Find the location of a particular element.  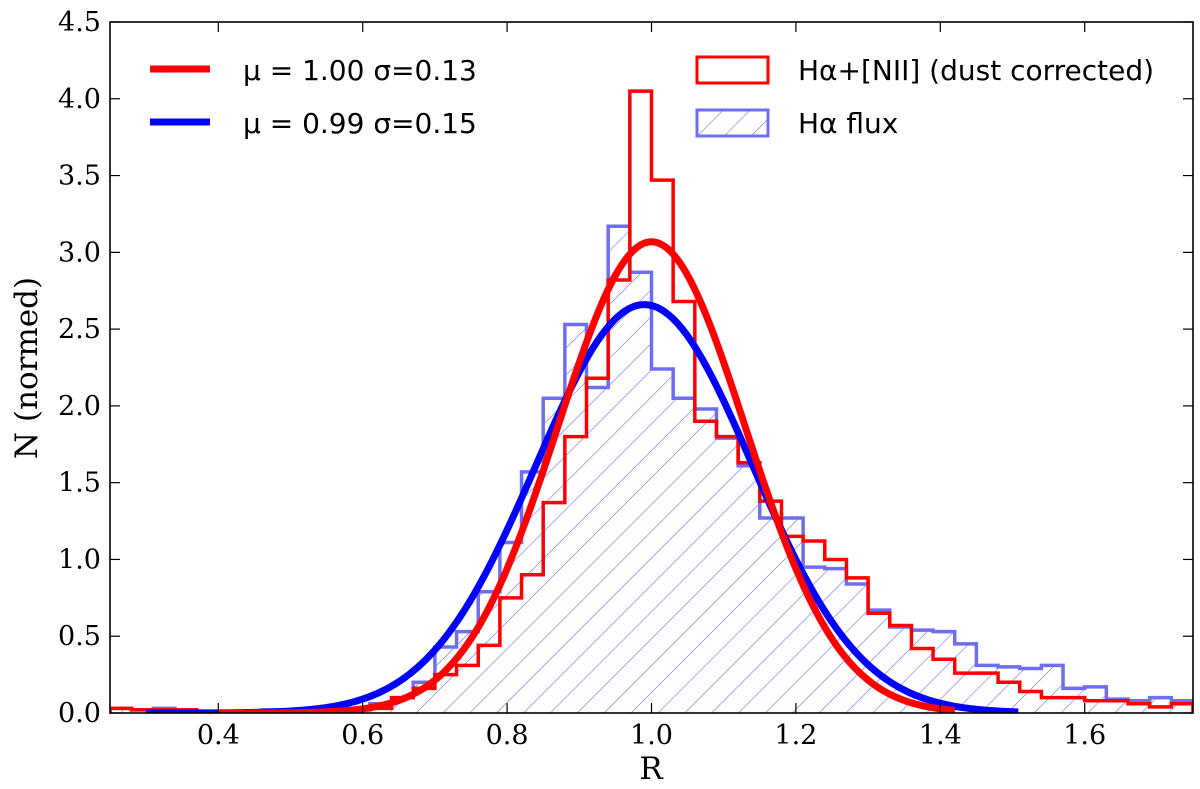

legend-fit-label-red: μ = 1.00 σ=0.13 is located at coordinates (360, 70).